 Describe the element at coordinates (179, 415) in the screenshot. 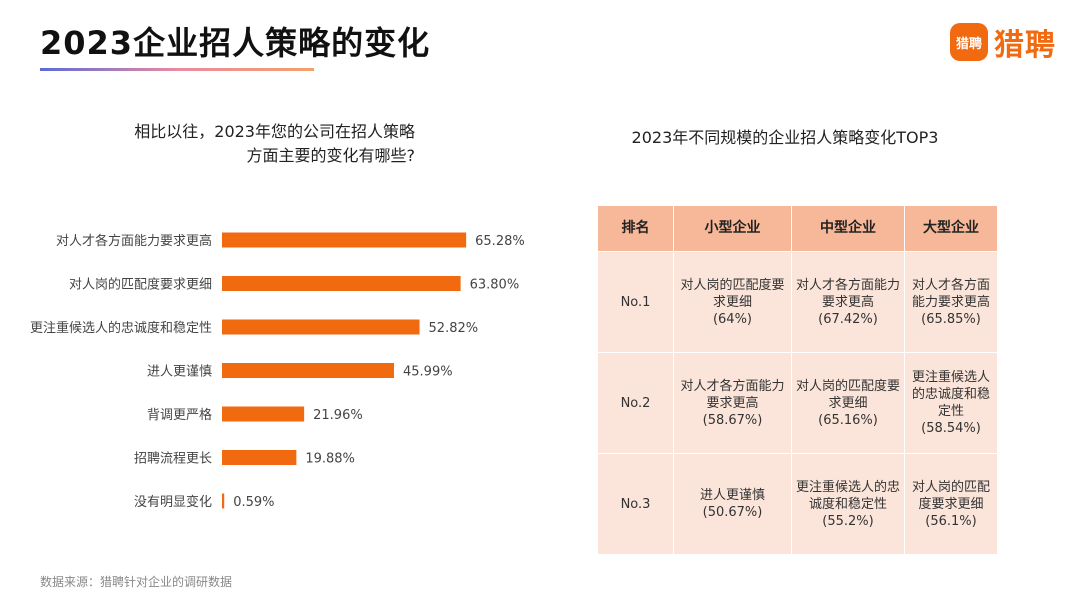

I see `category-label: 背调更严格` at that location.